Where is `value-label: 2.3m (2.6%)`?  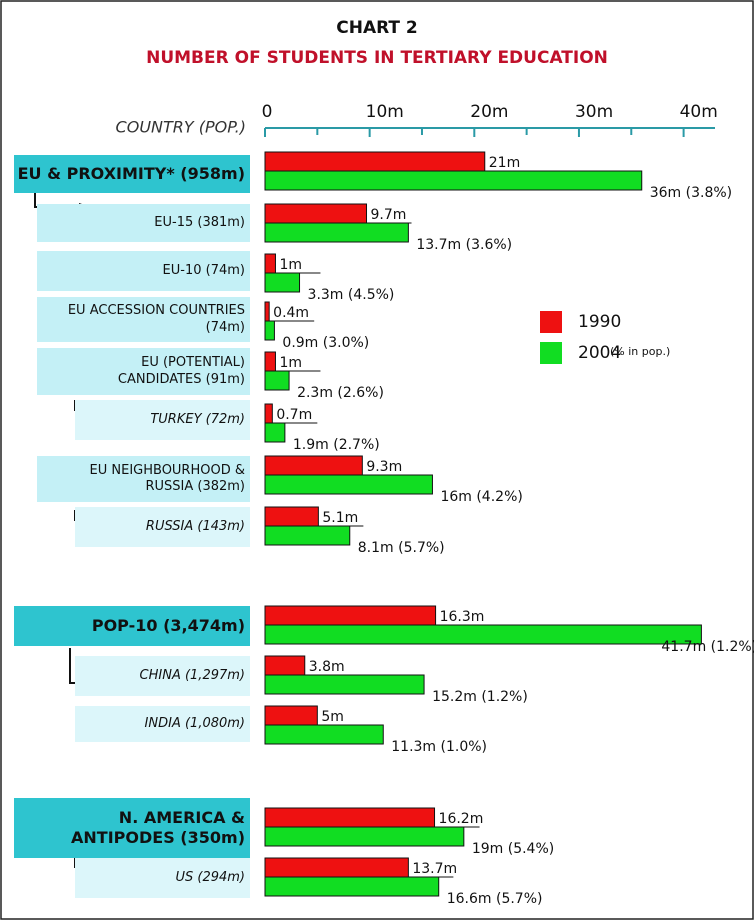
value-label: 2.3m (2.6%) is located at coordinates (340, 393).